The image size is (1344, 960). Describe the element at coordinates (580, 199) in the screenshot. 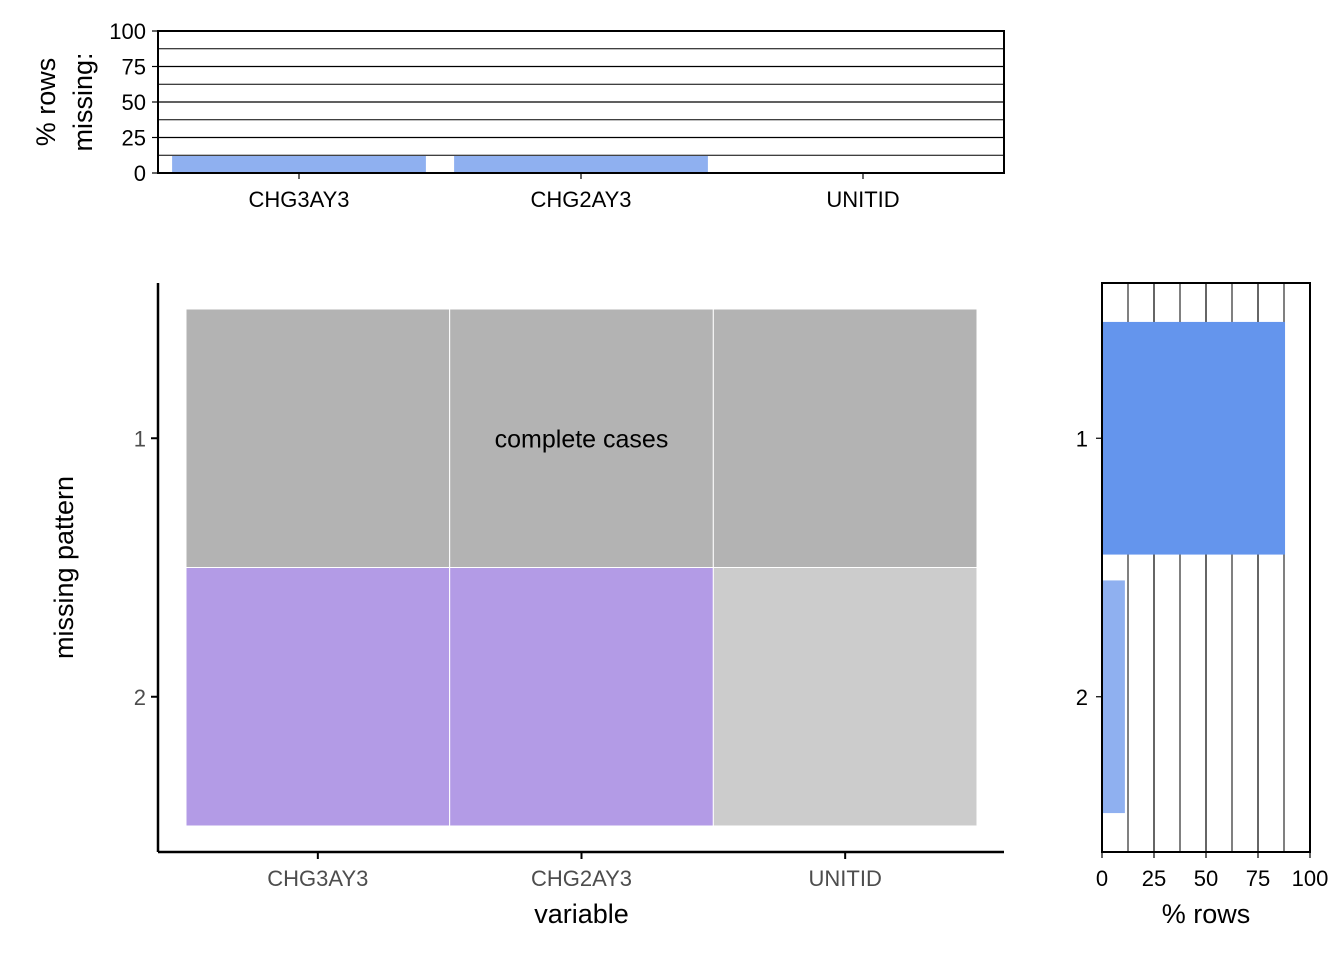

I see `top-x-tick-label: CHG2AY3` at that location.